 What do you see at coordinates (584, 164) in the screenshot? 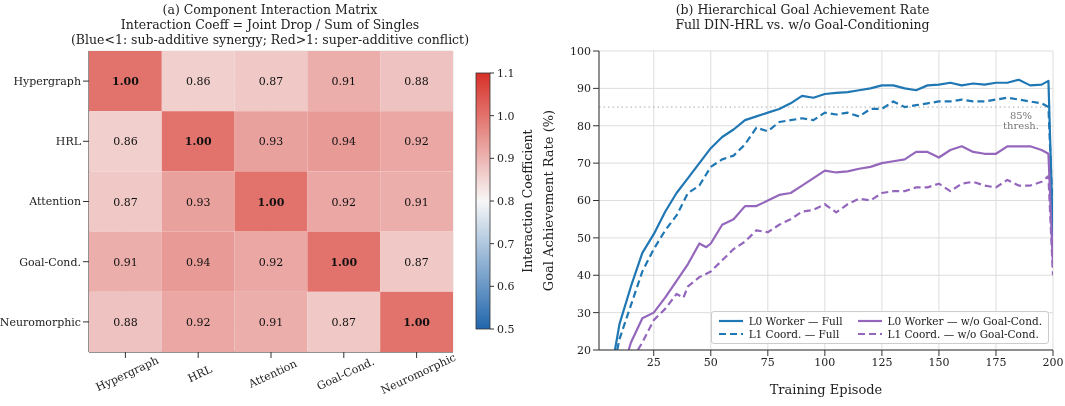
I see `y-tick-label: 70` at bounding box center [584, 164].